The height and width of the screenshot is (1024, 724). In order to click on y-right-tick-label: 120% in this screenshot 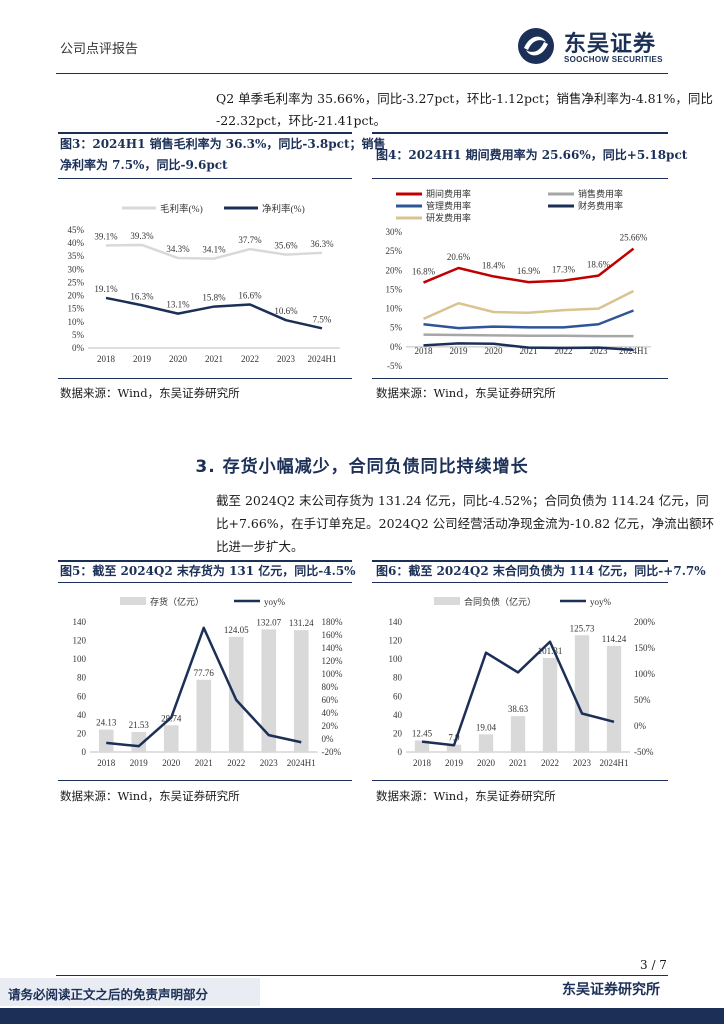, I will do `click(333, 661)`.